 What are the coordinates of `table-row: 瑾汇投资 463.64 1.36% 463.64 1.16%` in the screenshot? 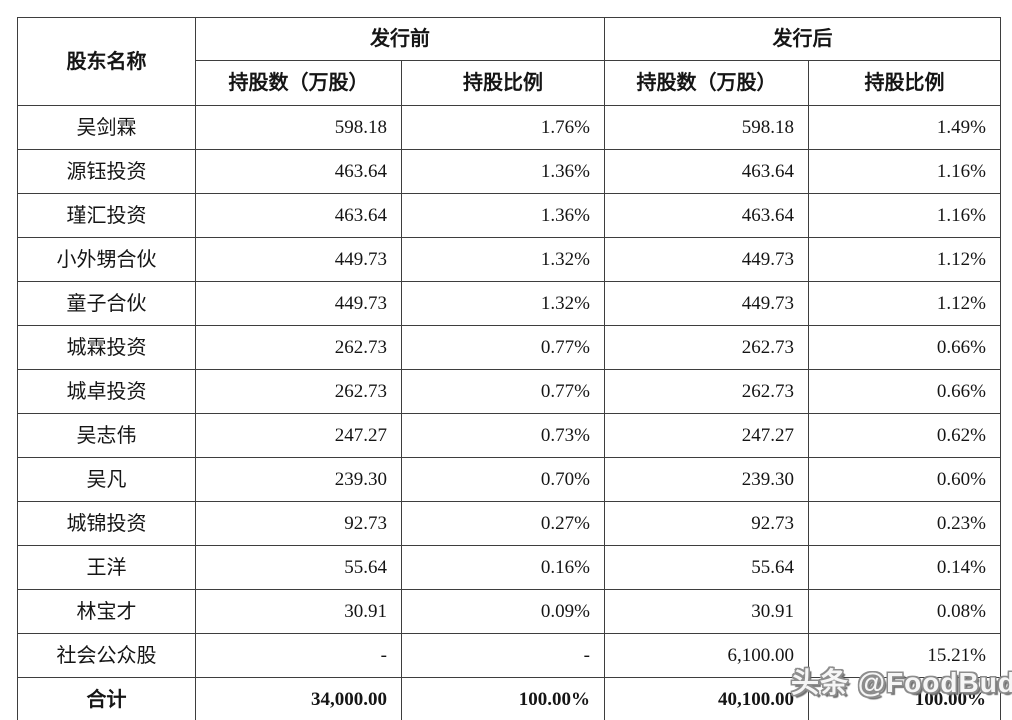 It's located at (509, 215).